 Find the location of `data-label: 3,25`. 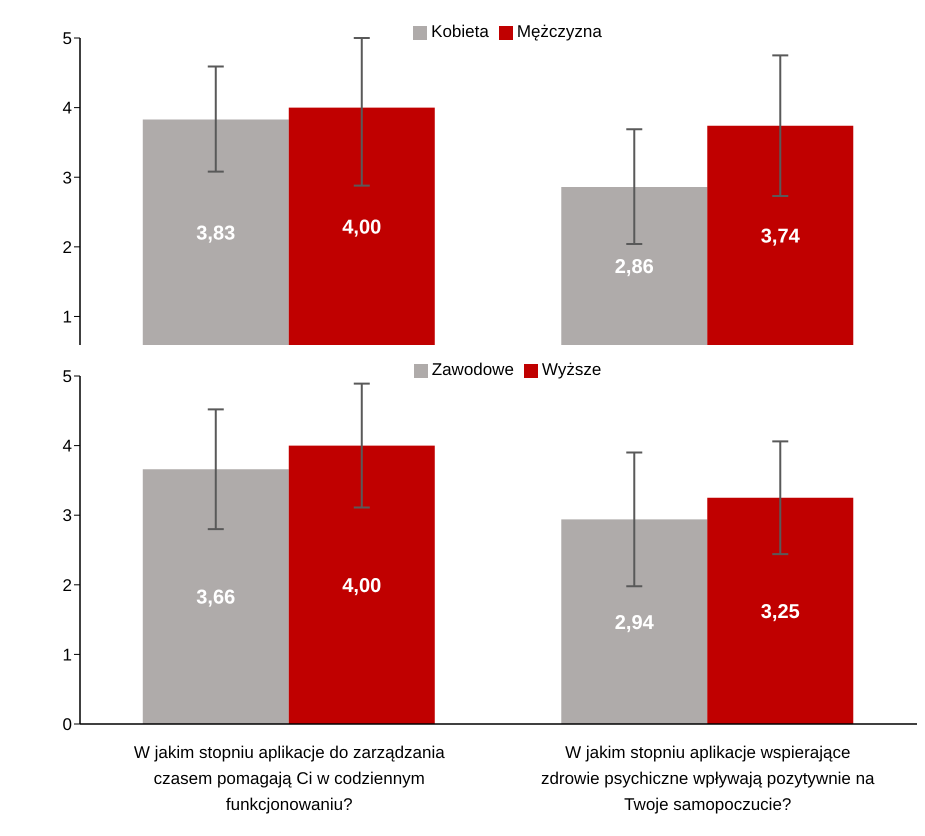

data-label: 3,25 is located at coordinates (780, 612).